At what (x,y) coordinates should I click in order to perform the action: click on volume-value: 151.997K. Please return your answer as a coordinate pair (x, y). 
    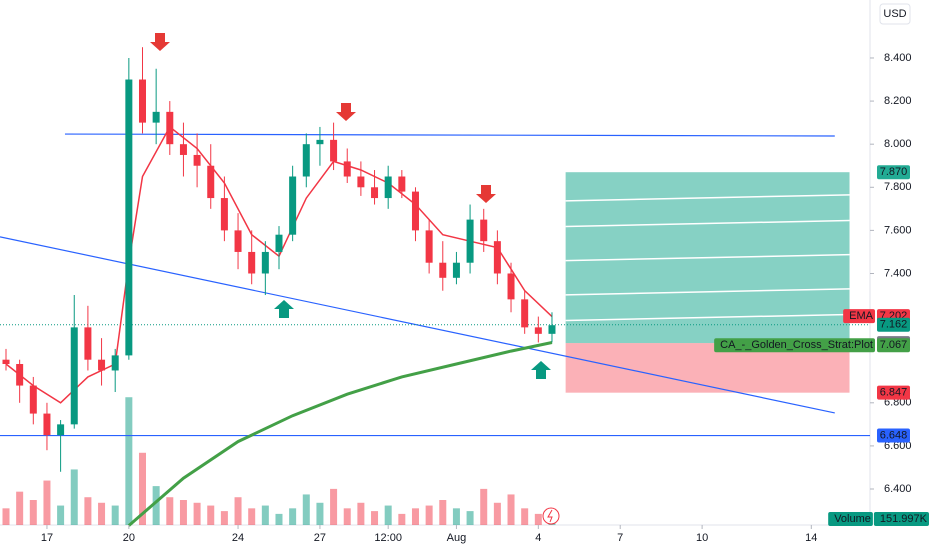
    Looking at the image, I should click on (904, 519).